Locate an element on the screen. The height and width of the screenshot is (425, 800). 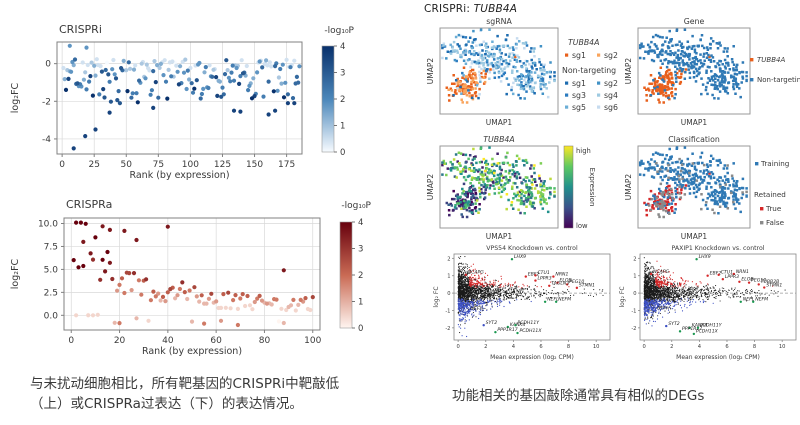
svg-text: TUBB2B is located at coordinates (770, 282).